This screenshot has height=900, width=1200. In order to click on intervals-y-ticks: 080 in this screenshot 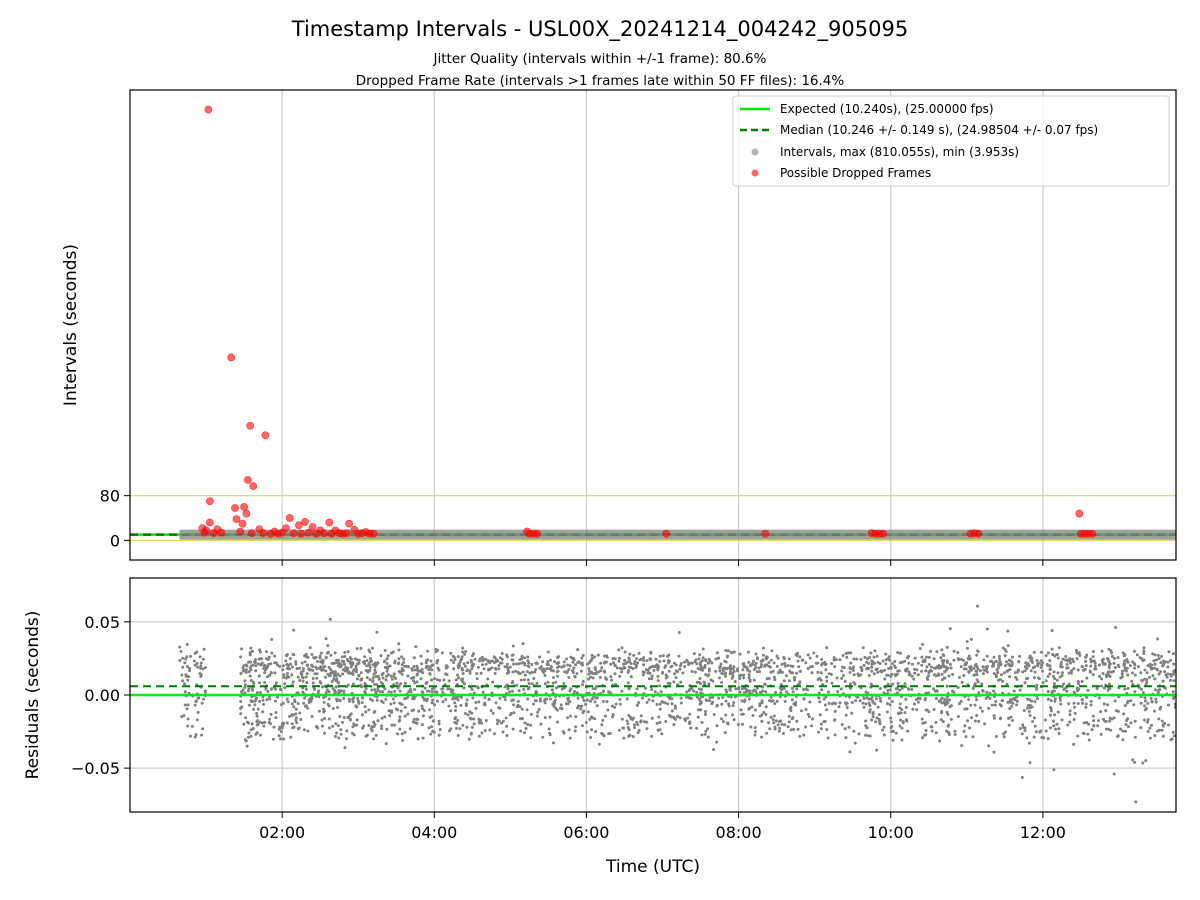, I will do `click(115, 518)`.